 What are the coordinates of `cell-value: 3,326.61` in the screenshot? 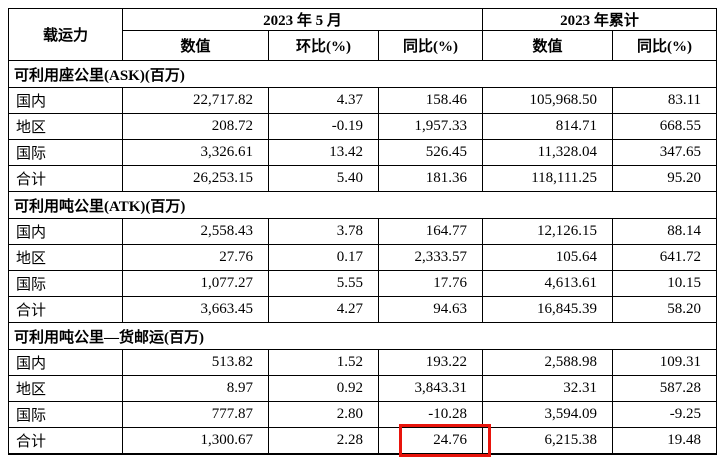 It's located at (195, 152).